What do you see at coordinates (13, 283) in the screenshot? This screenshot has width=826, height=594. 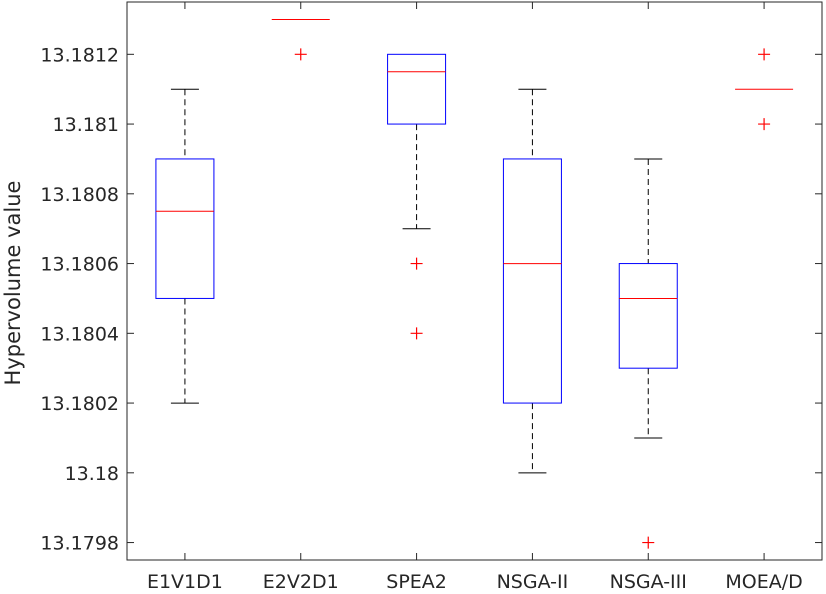 I see `y-axis-title: Hypervolume value` at bounding box center [13, 283].